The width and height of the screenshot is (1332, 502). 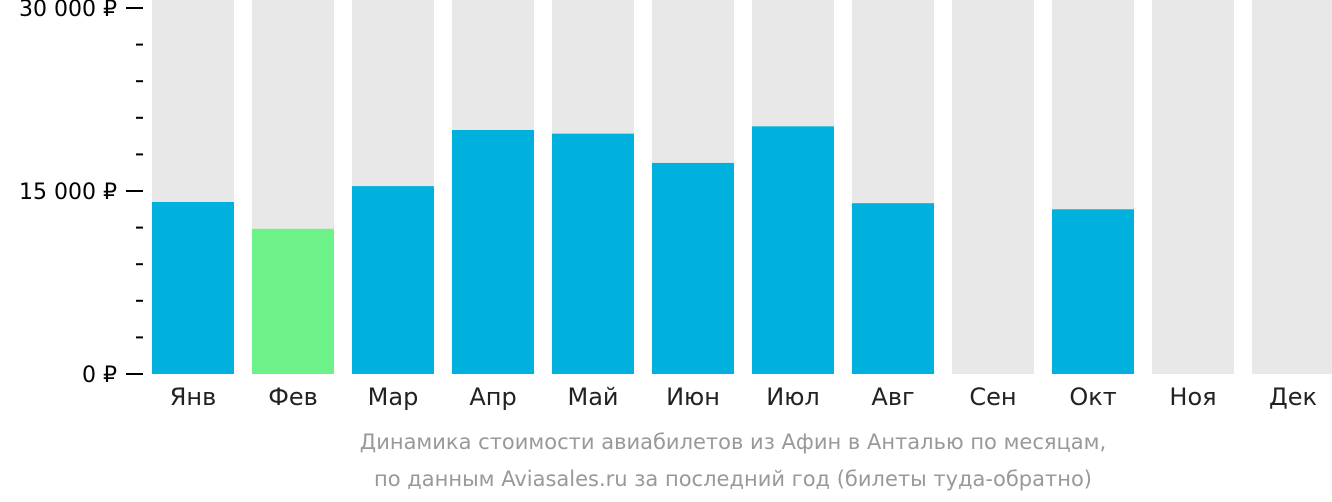 What do you see at coordinates (193, 397) in the screenshot?
I see `x-tick-label-1: Янв` at bounding box center [193, 397].